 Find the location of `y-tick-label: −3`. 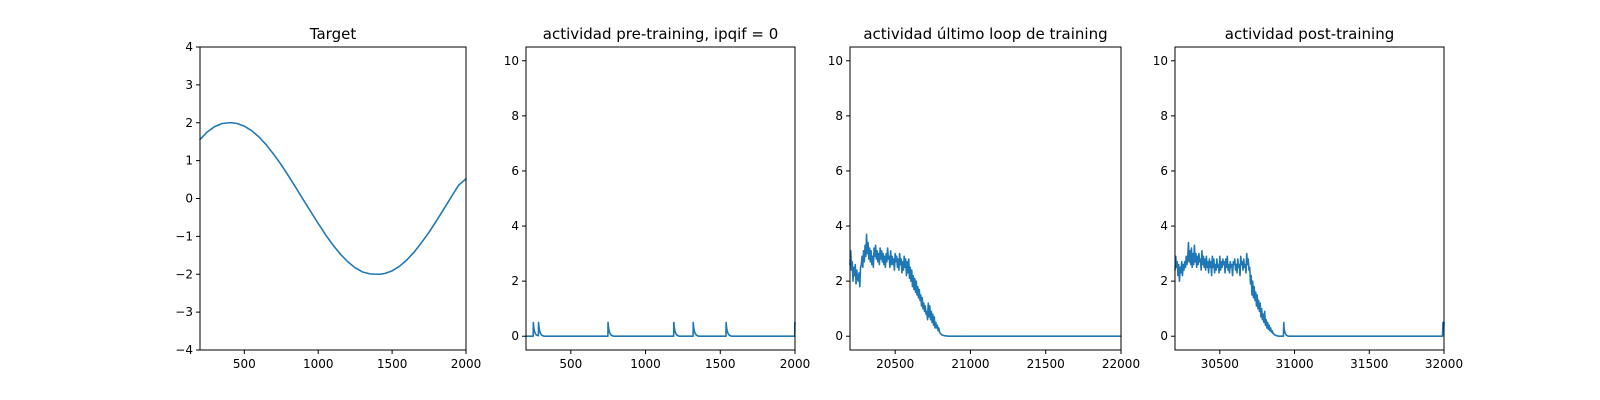

y-tick-label: −3 is located at coordinates (184, 312).